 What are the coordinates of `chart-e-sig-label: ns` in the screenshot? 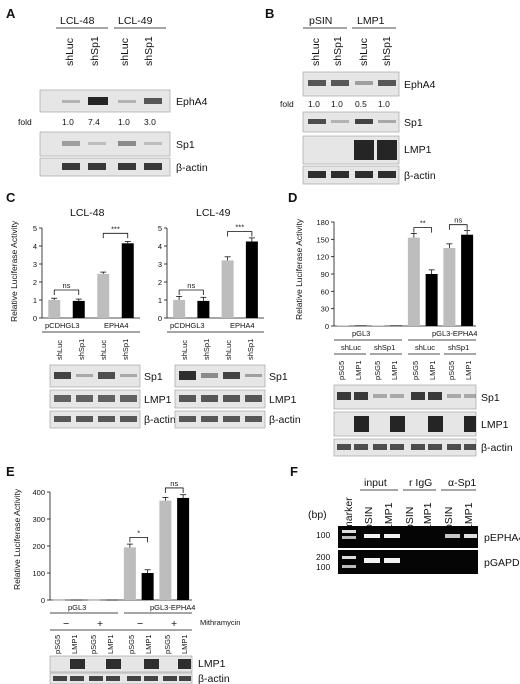 It's located at (174, 483).